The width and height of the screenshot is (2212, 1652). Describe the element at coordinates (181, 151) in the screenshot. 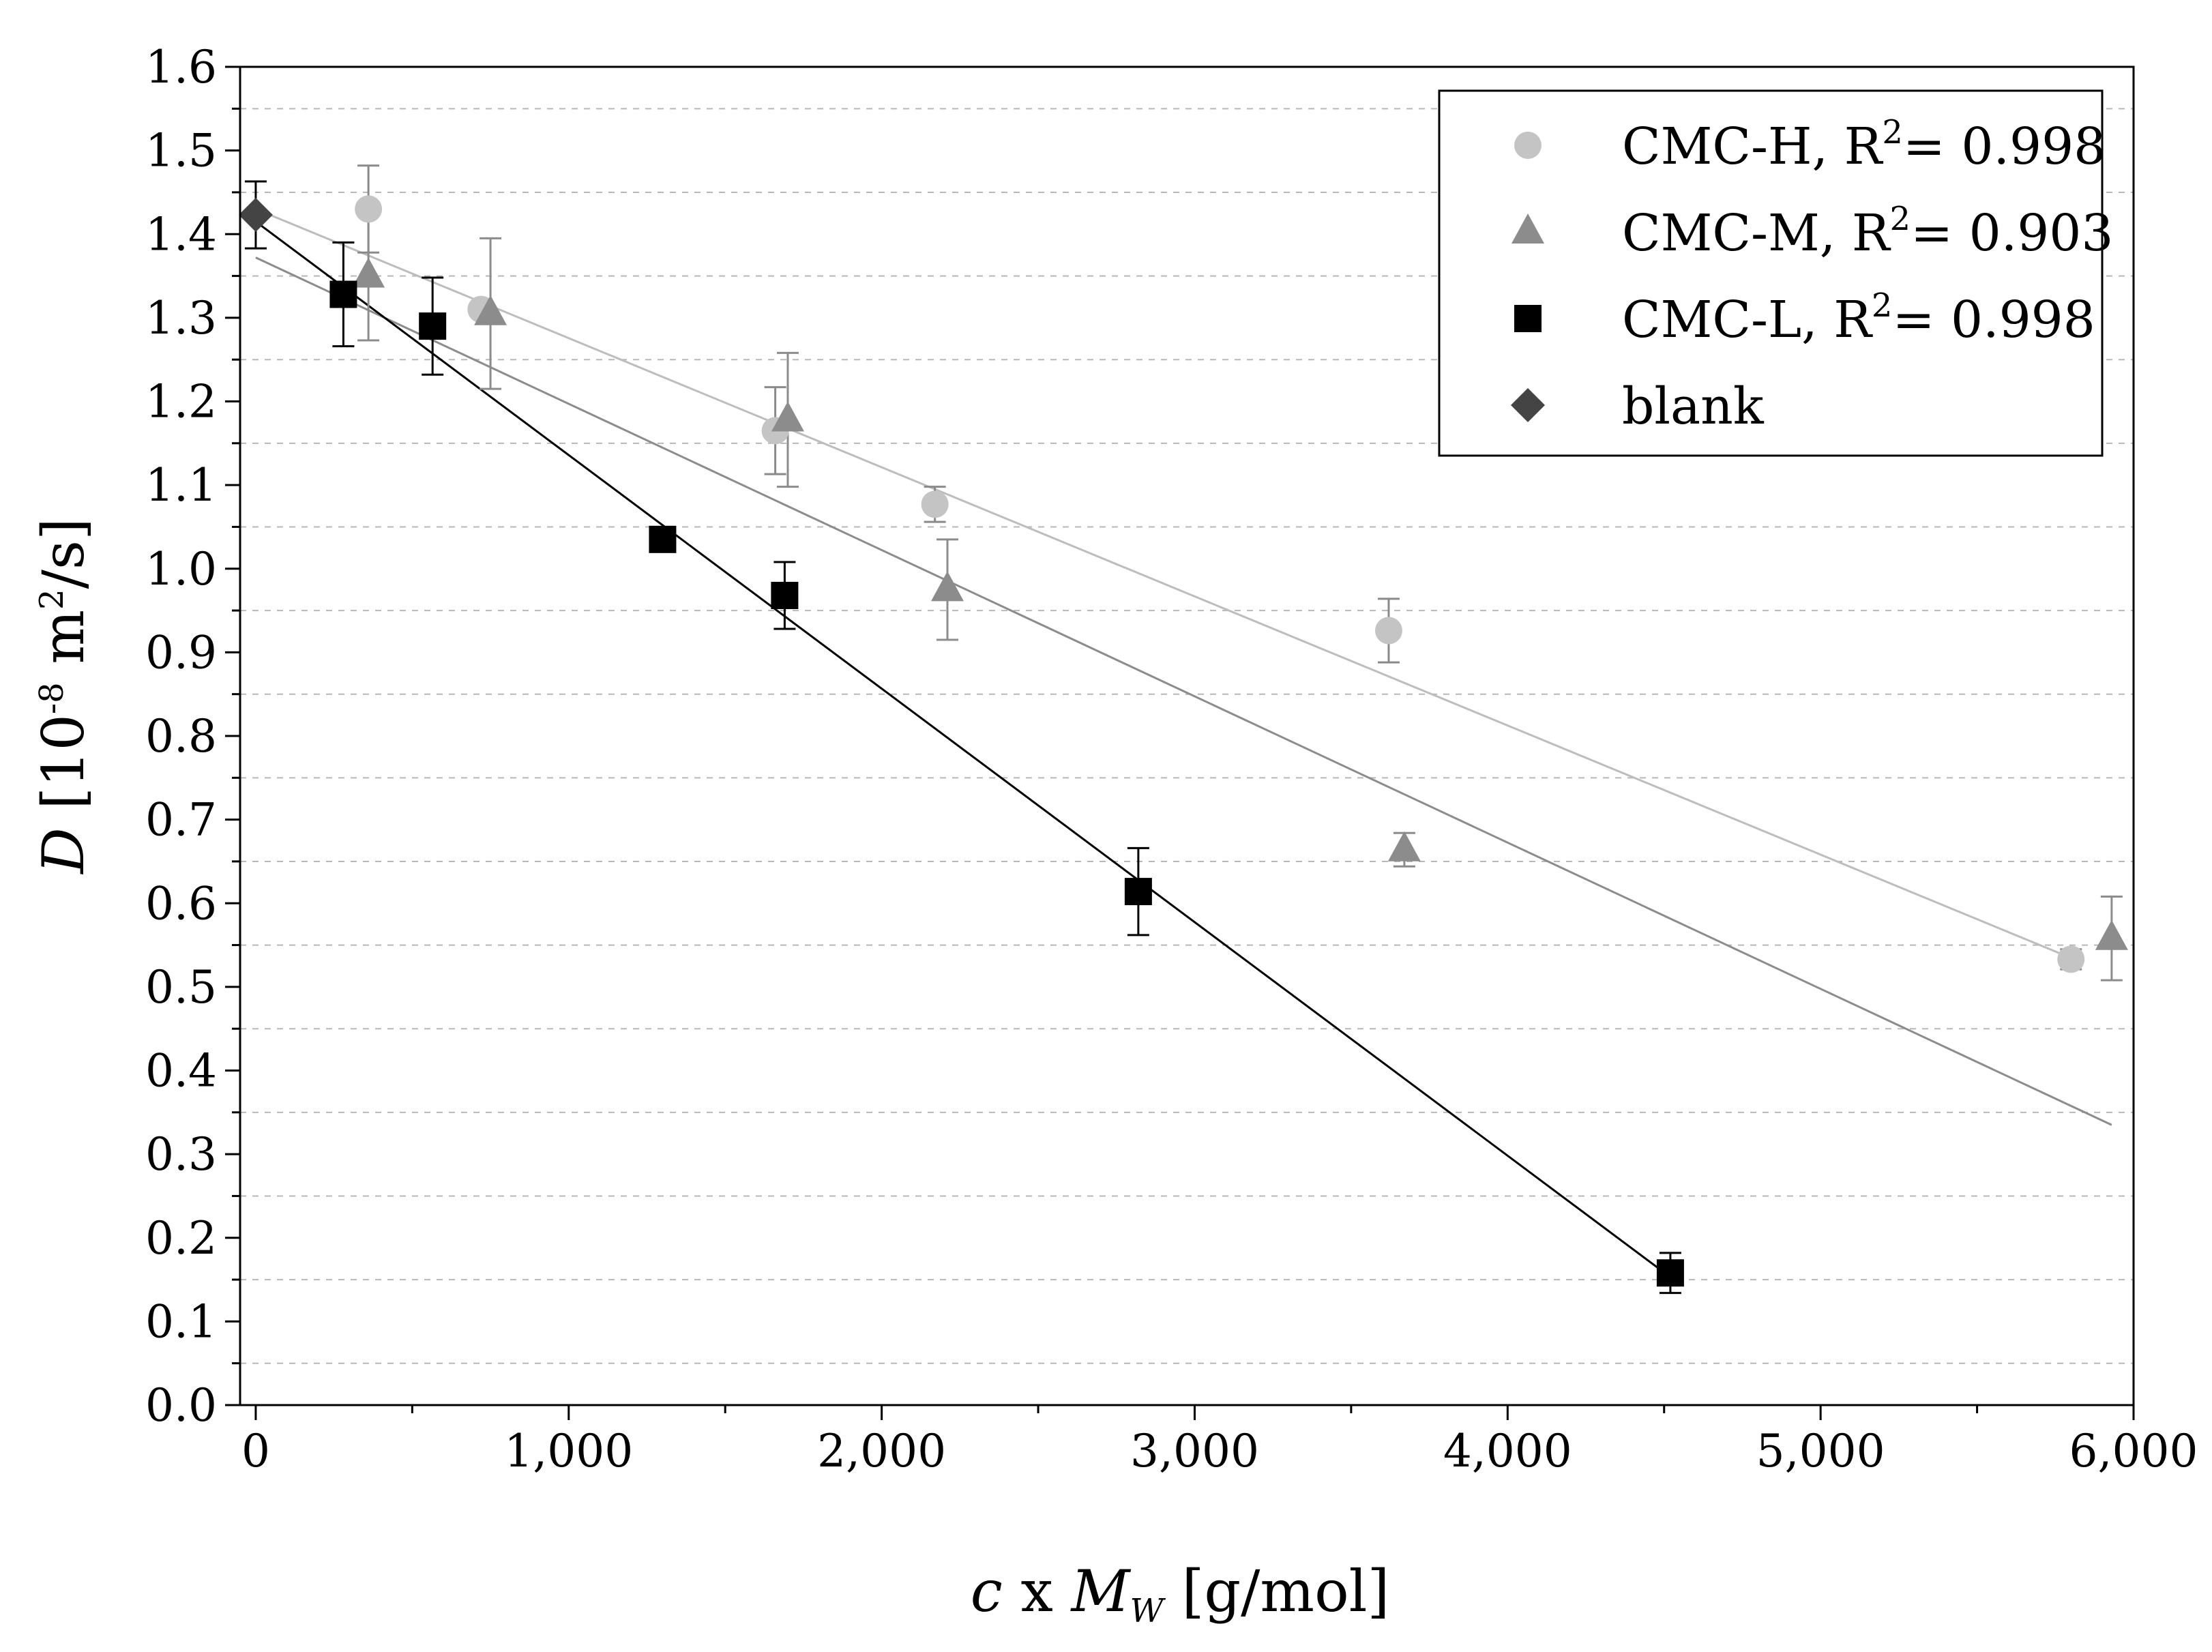

I see `y-tick-label: 1.5` at that location.